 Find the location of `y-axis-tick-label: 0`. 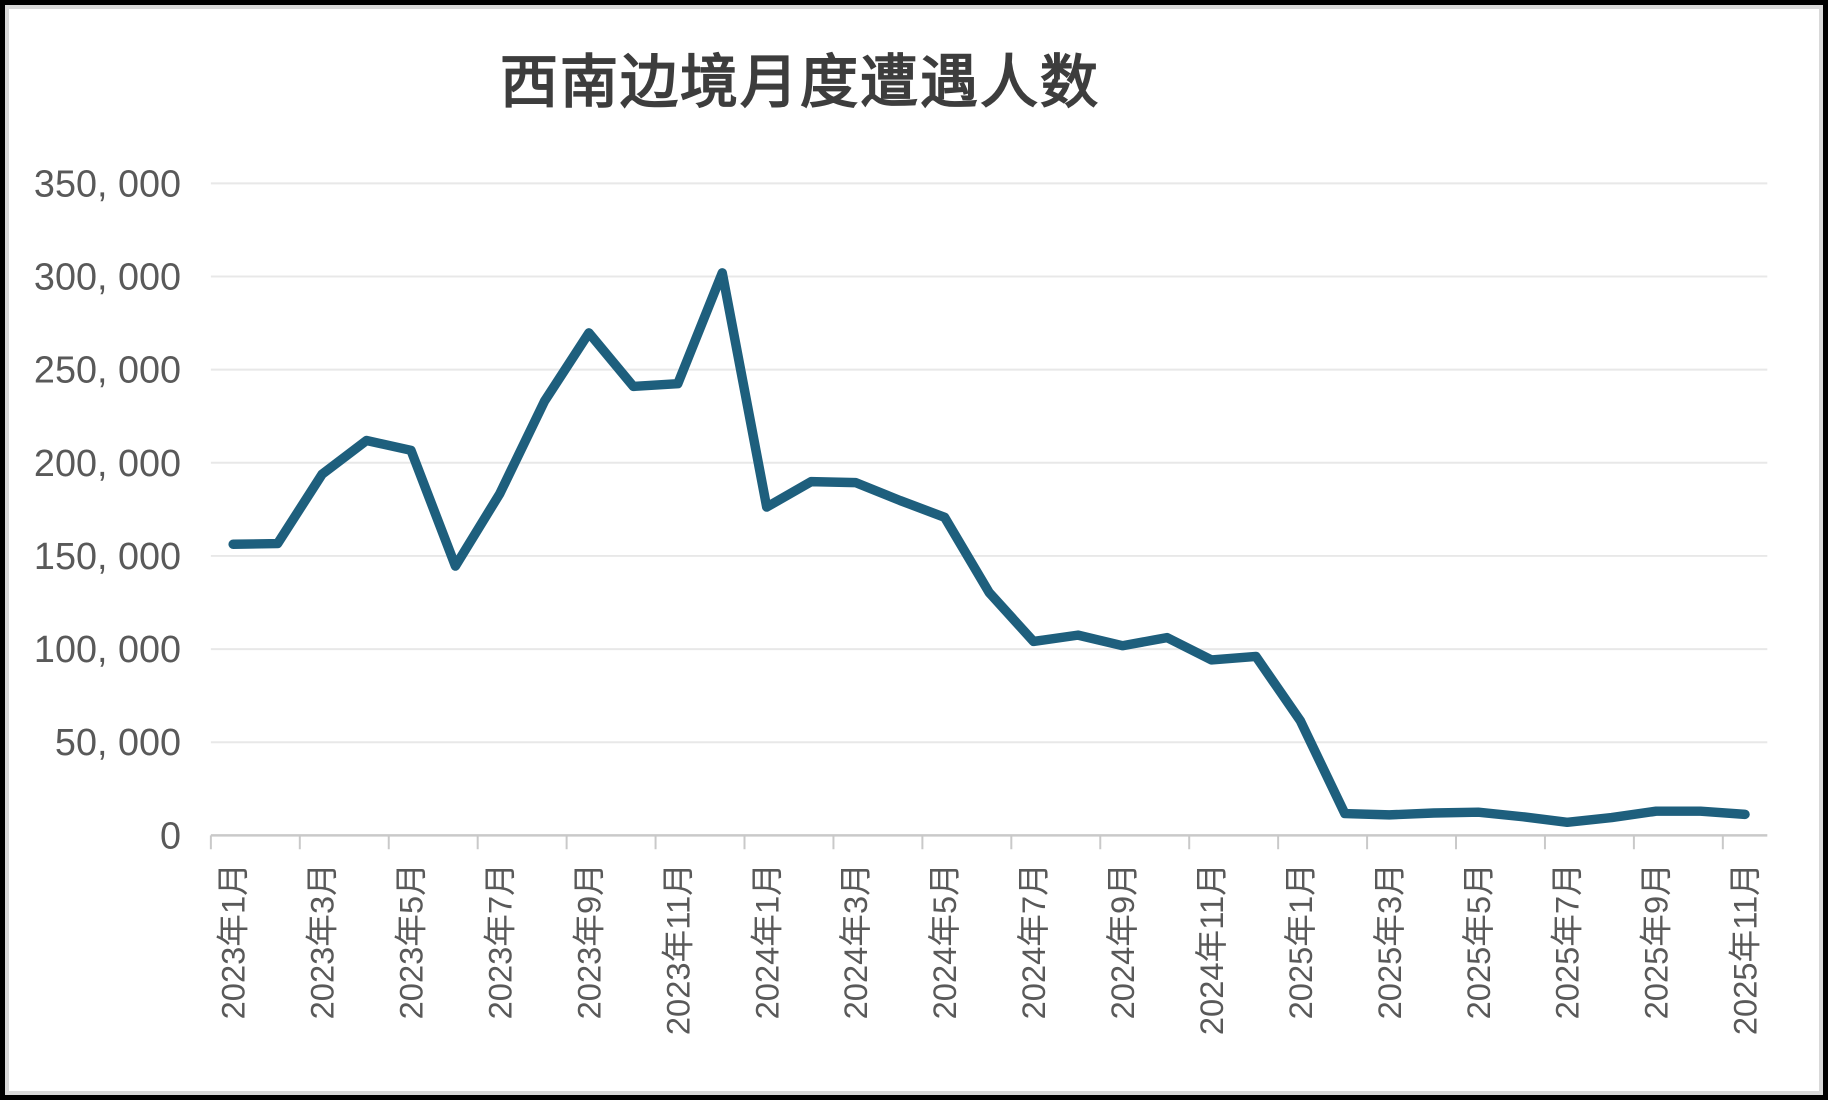

y-axis-tick-label: 0 is located at coordinates (170, 835).